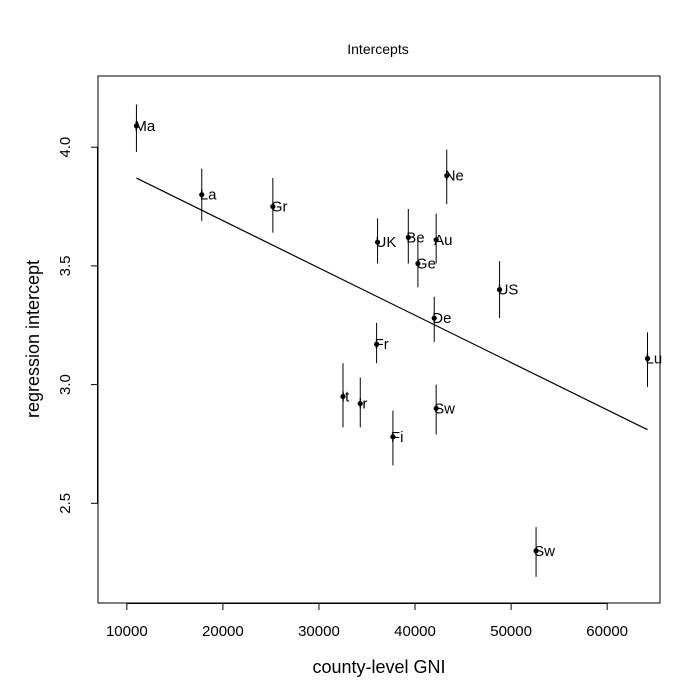 The width and height of the screenshot is (700, 700). What do you see at coordinates (367, 621) in the screenshot?
I see `x-axis: 10000 20000 30000 40000 50000 60000` at bounding box center [367, 621].